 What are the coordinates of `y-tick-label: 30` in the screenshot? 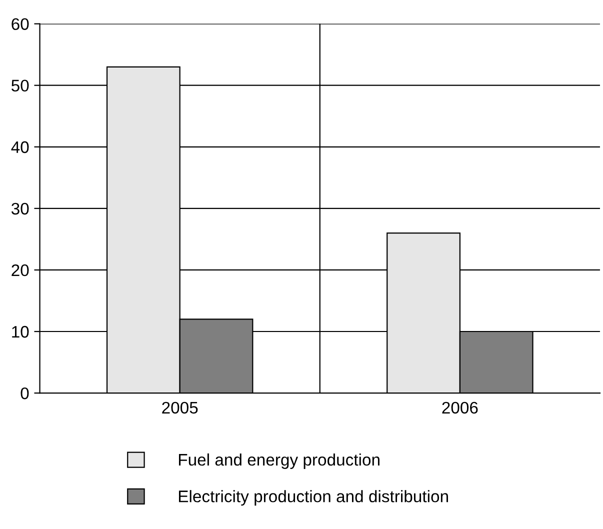 It's located at (20, 208).